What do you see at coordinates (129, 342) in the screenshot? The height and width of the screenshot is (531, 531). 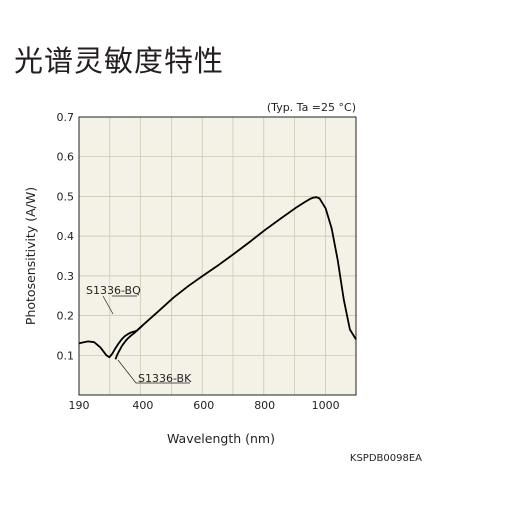 I see `series-line-s1336-bk` at bounding box center [129, 342].